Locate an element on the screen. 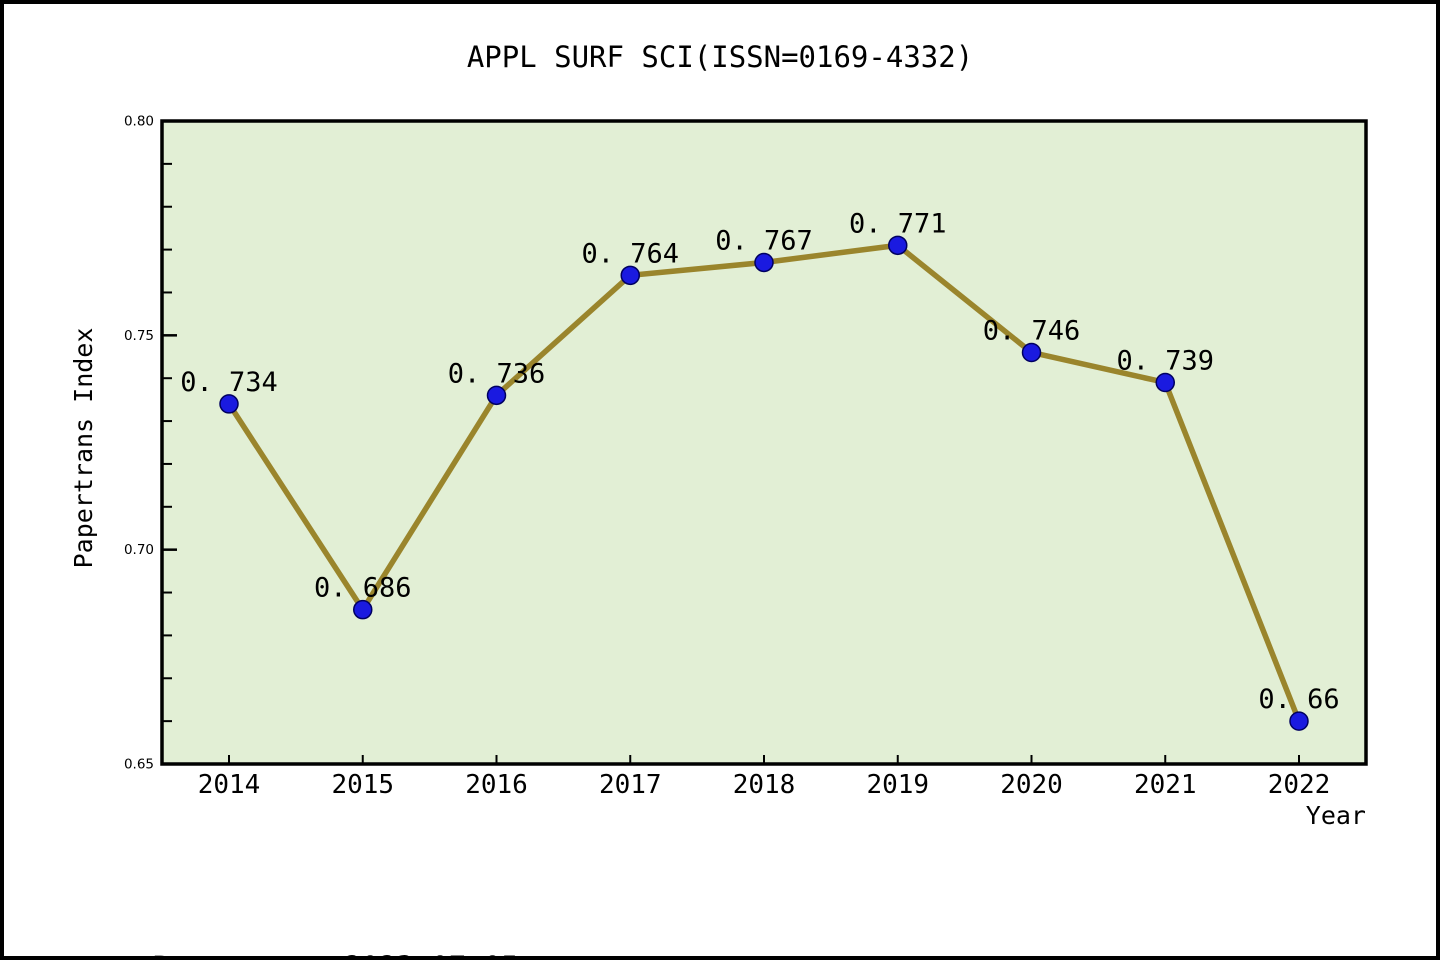  y-tick-label: 0.70 is located at coordinates (139, 550).